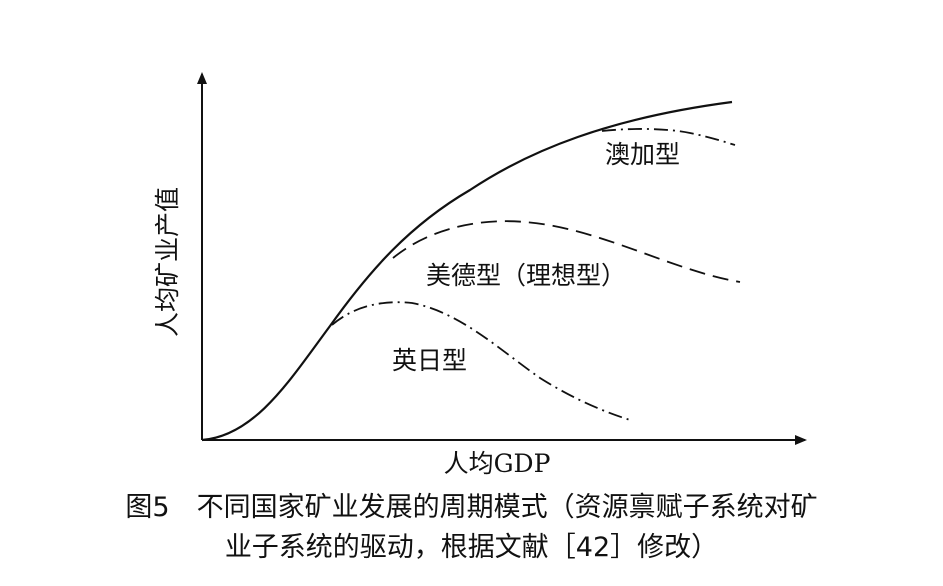  I want to click on x-axis-label: 人均GDP, so click(497, 463).